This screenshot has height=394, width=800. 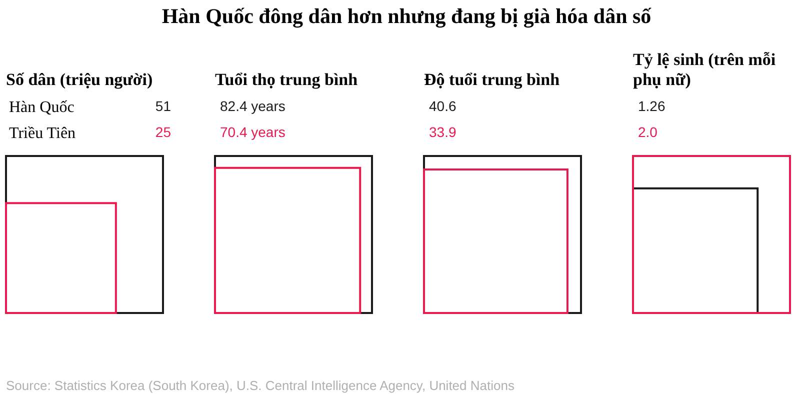 I want to click on source-note: Source: Statistics Korea (South Korea), U.S. Central Intelligence Agency, United Nations, so click(x=260, y=385).